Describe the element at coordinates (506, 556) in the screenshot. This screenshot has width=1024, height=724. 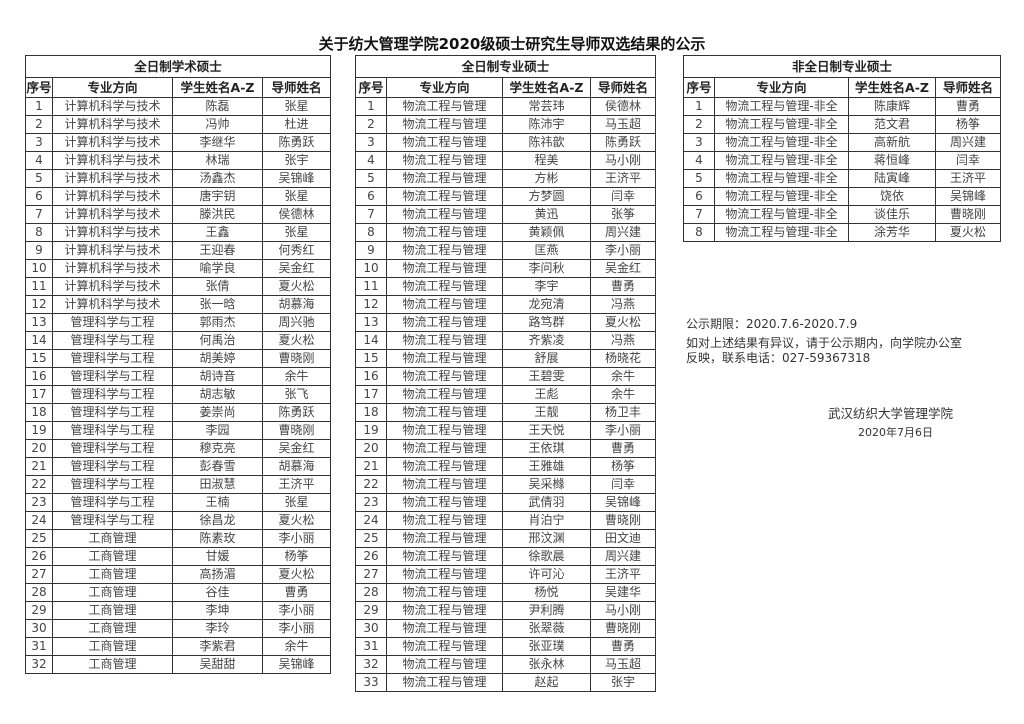
I see `table-row: 26 物流工程与管理 徐歌晨 周兴建` at that location.